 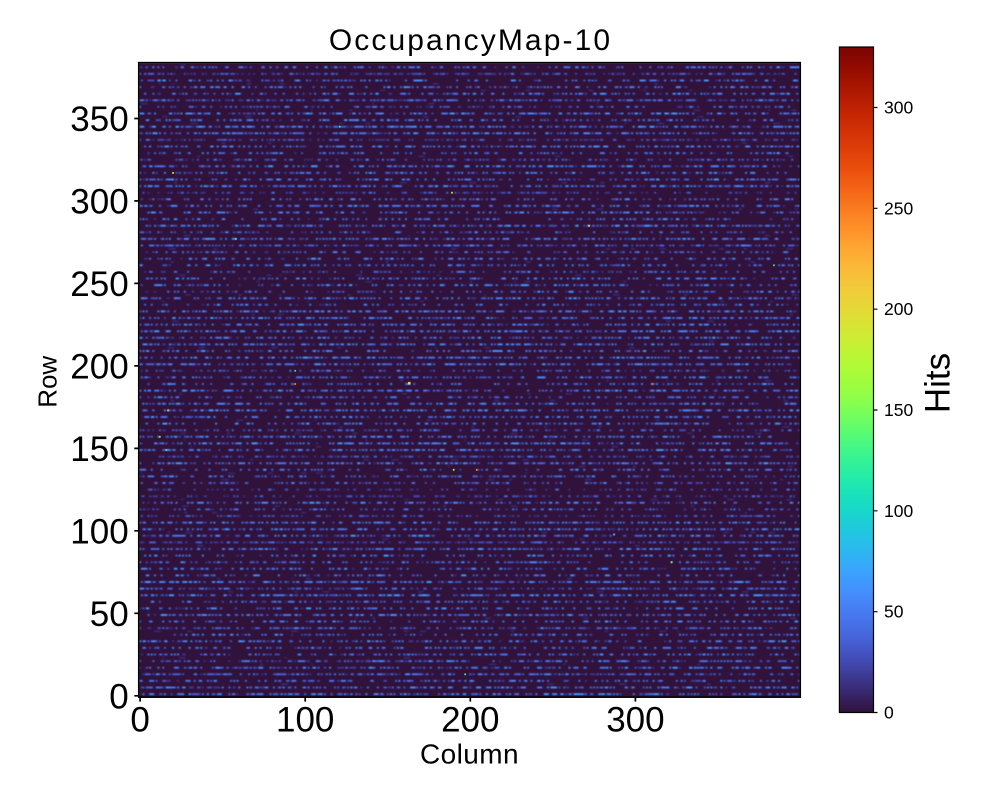 What do you see at coordinates (48, 382) in the screenshot?
I see `svg-text: Row` at bounding box center [48, 382].